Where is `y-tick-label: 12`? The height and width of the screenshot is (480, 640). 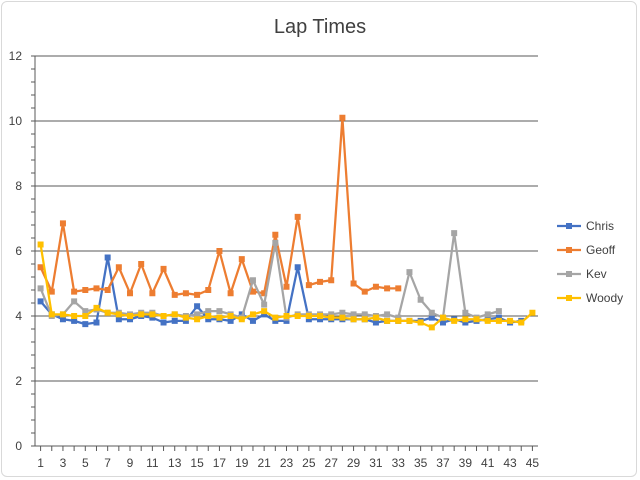
y-tick-label: 12 is located at coordinates (16, 56).